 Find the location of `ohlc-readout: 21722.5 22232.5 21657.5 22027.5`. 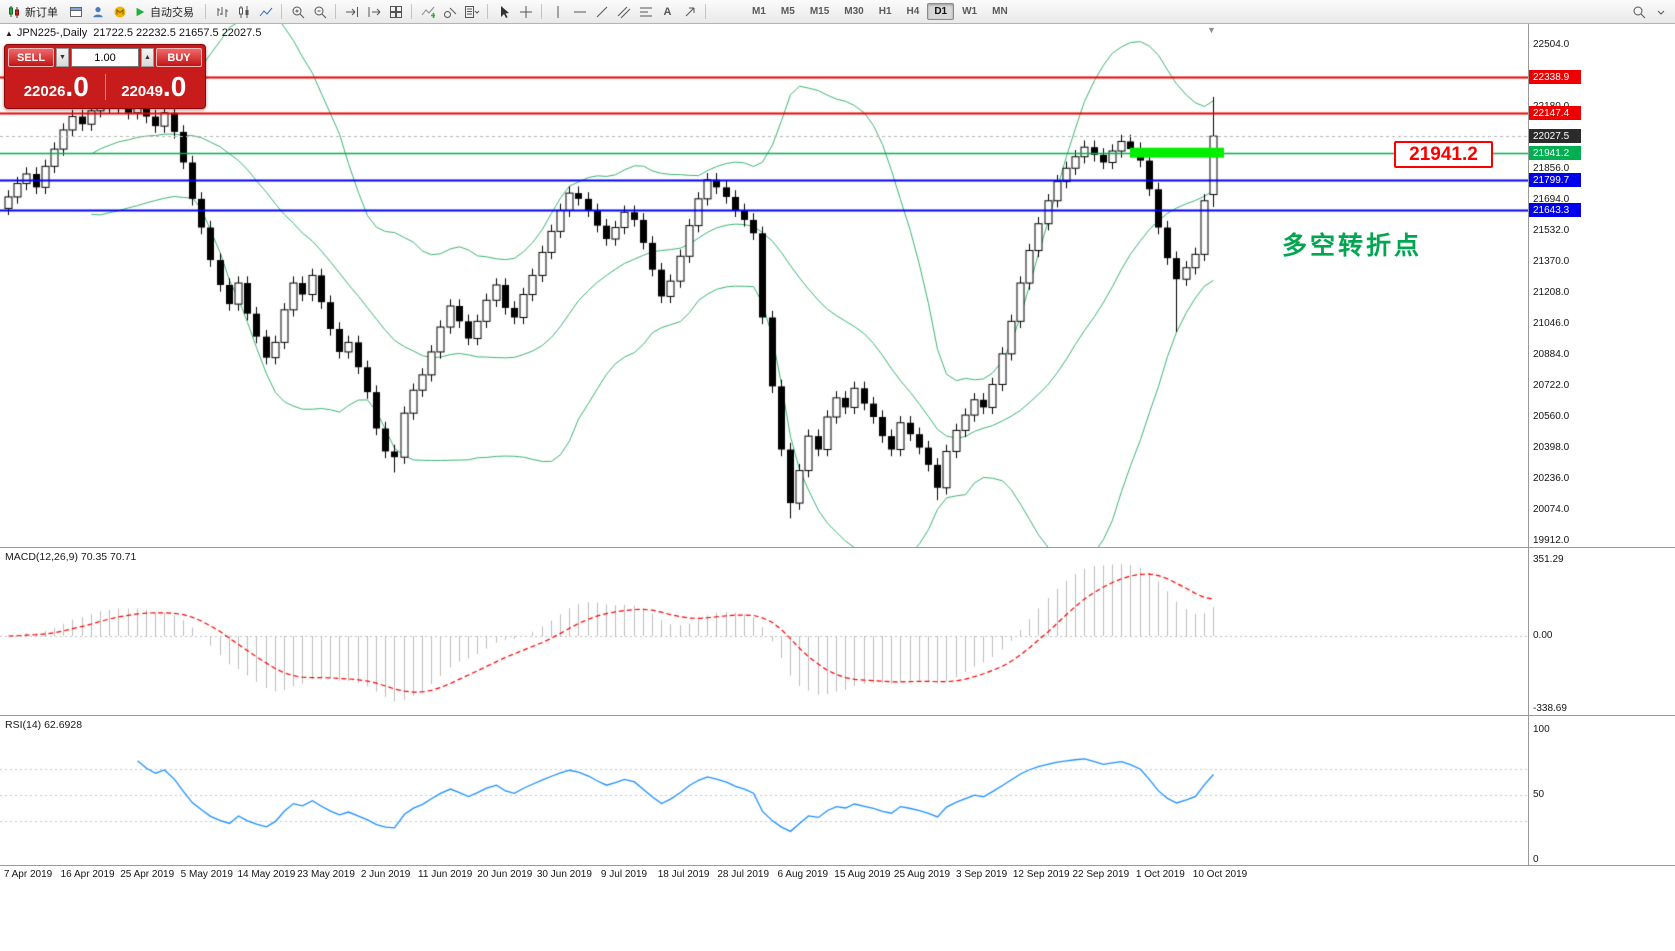

ohlc-readout: 21722.5 22232.5 21657.5 22027.5 is located at coordinates (177, 33).